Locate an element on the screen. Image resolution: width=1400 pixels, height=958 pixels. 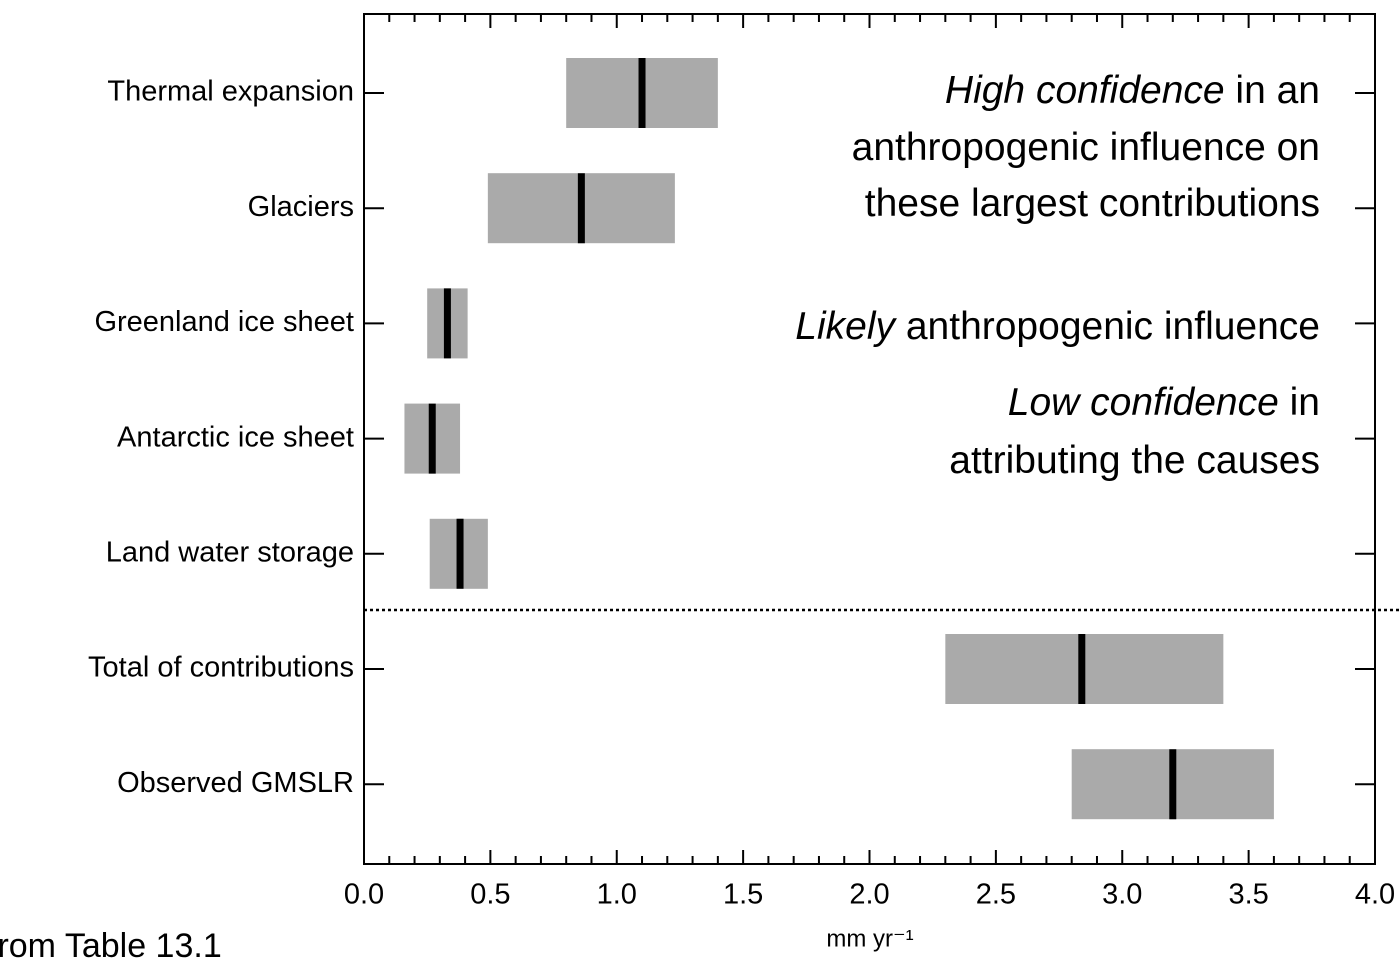
y-tick-label: Total of contributions is located at coordinates (221, 668).